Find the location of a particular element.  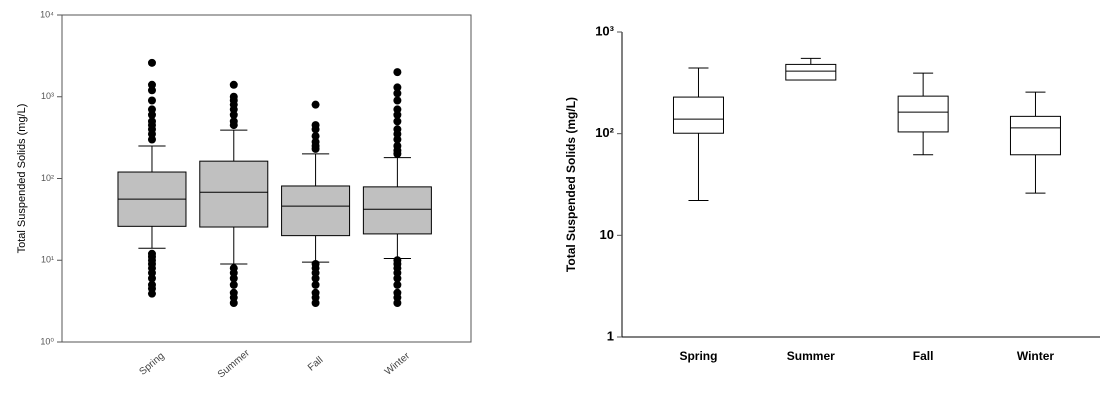

y-tick-label: 10⁰ is located at coordinates (47, 341).